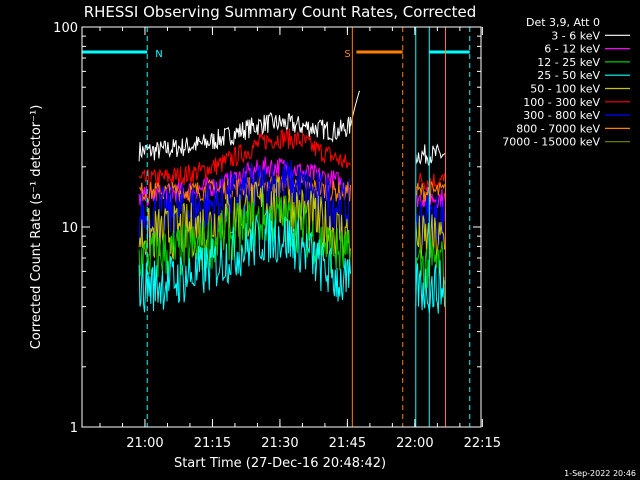 The height and width of the screenshot is (480, 640). Describe the element at coordinates (65, 28) in the screenshot. I see `y-tick-label: 100` at that location.